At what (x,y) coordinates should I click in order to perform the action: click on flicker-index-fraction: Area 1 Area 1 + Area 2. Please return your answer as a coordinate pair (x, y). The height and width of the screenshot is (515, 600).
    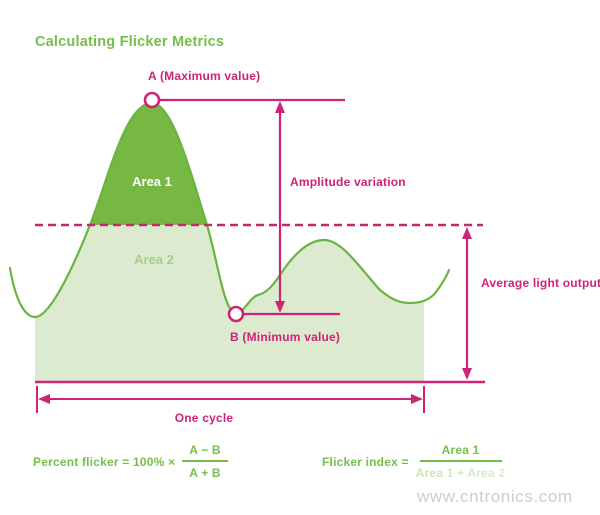
    Looking at the image, I should click on (461, 461).